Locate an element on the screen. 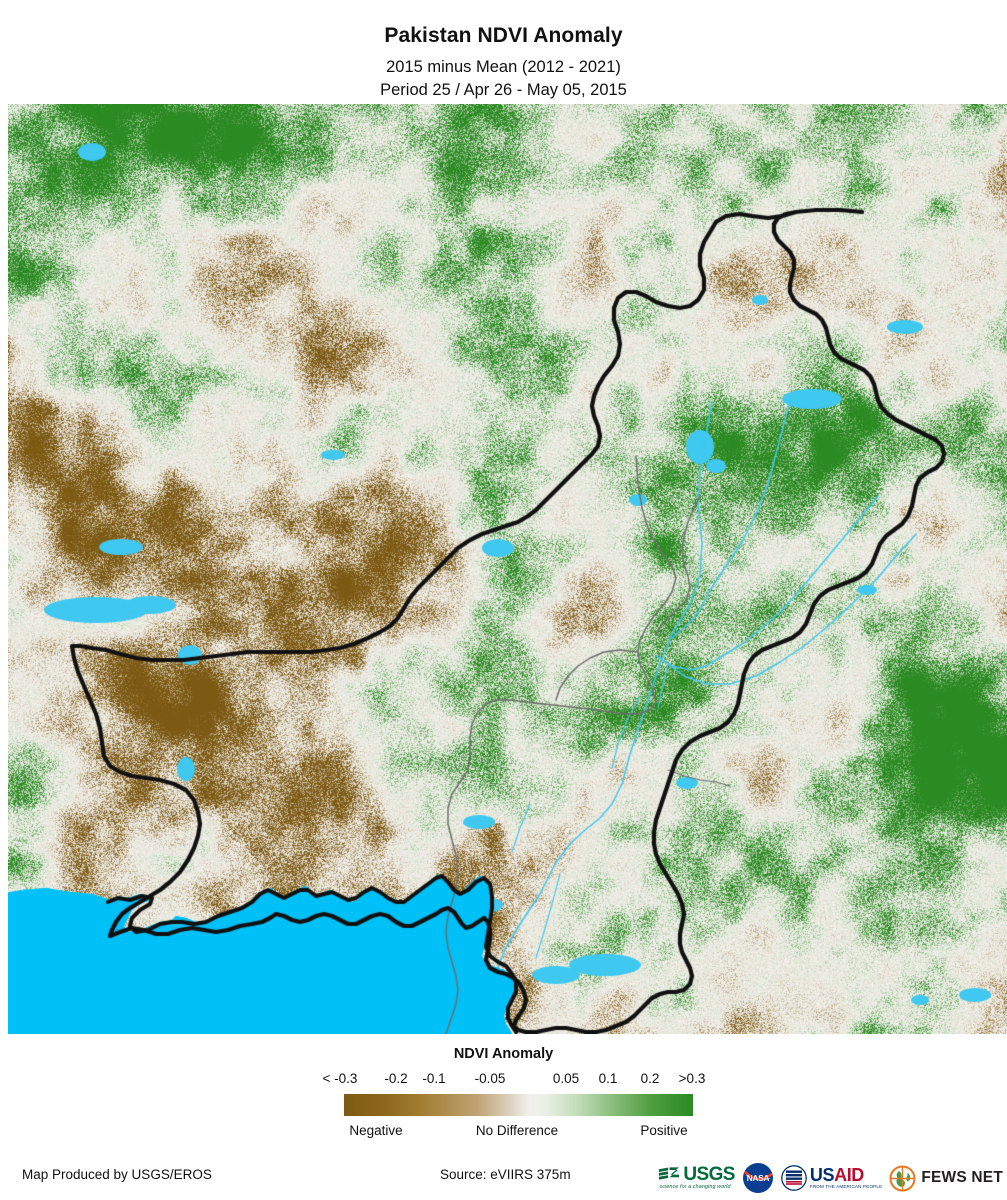  legend-category-1: No Difference is located at coordinates (517, 1131).